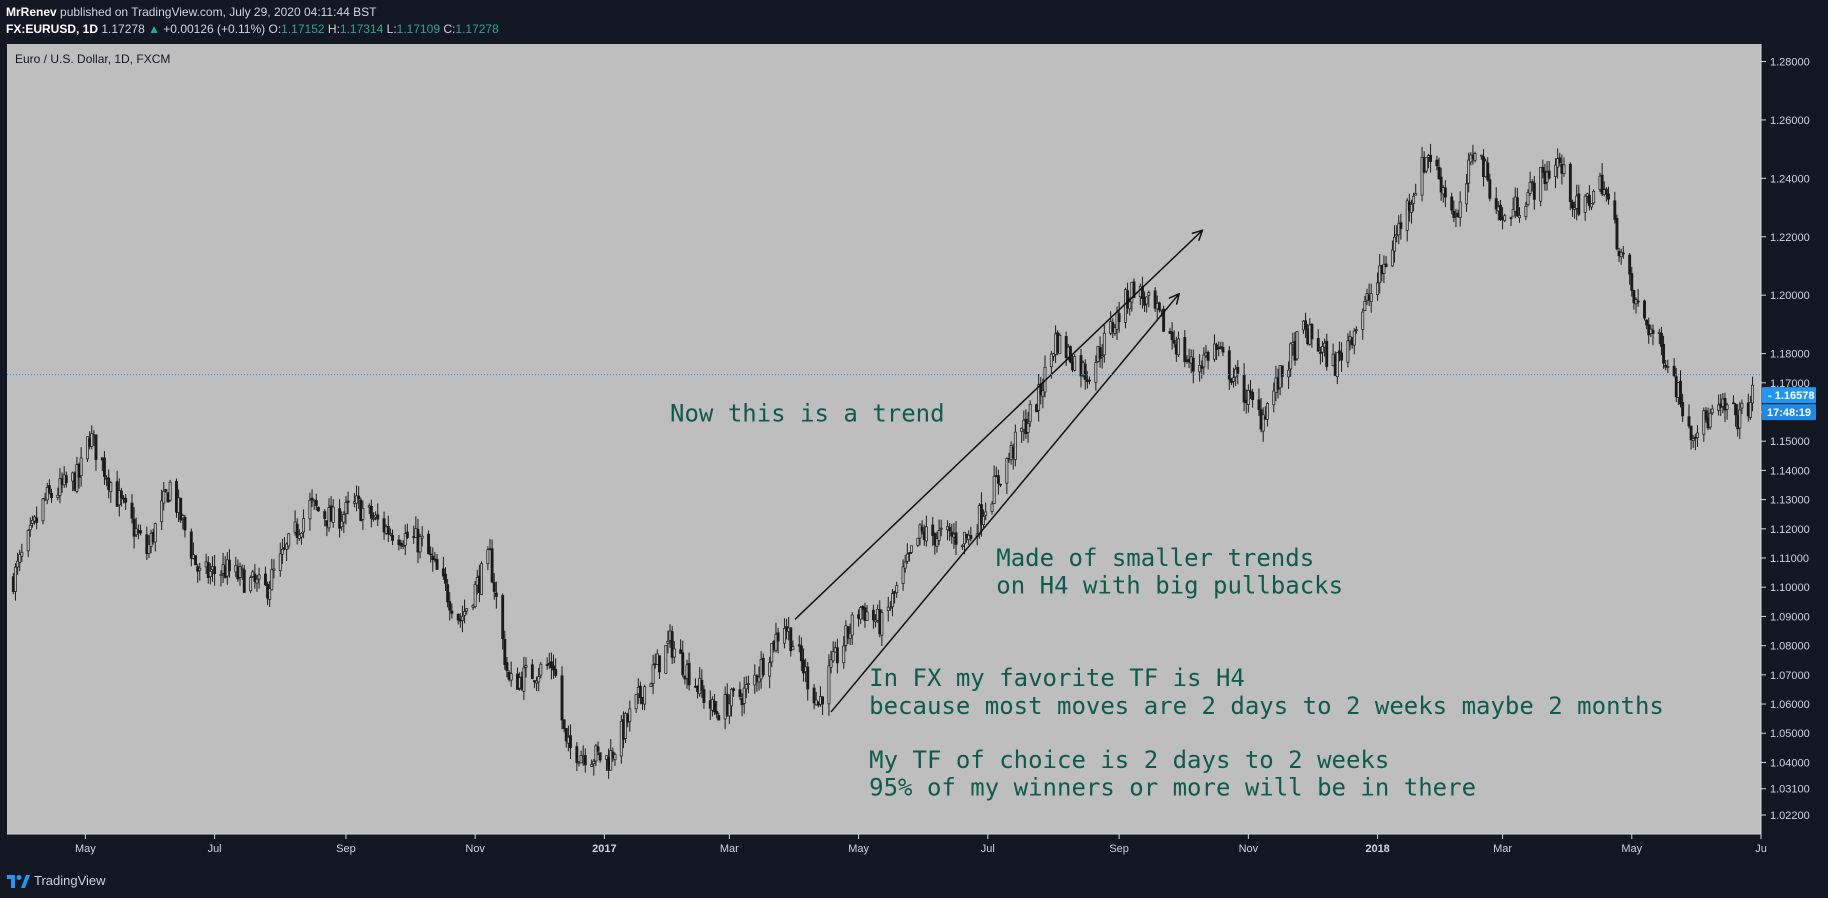 The width and height of the screenshot is (1828, 898). I want to click on time-axis-panel, so click(914, 849).